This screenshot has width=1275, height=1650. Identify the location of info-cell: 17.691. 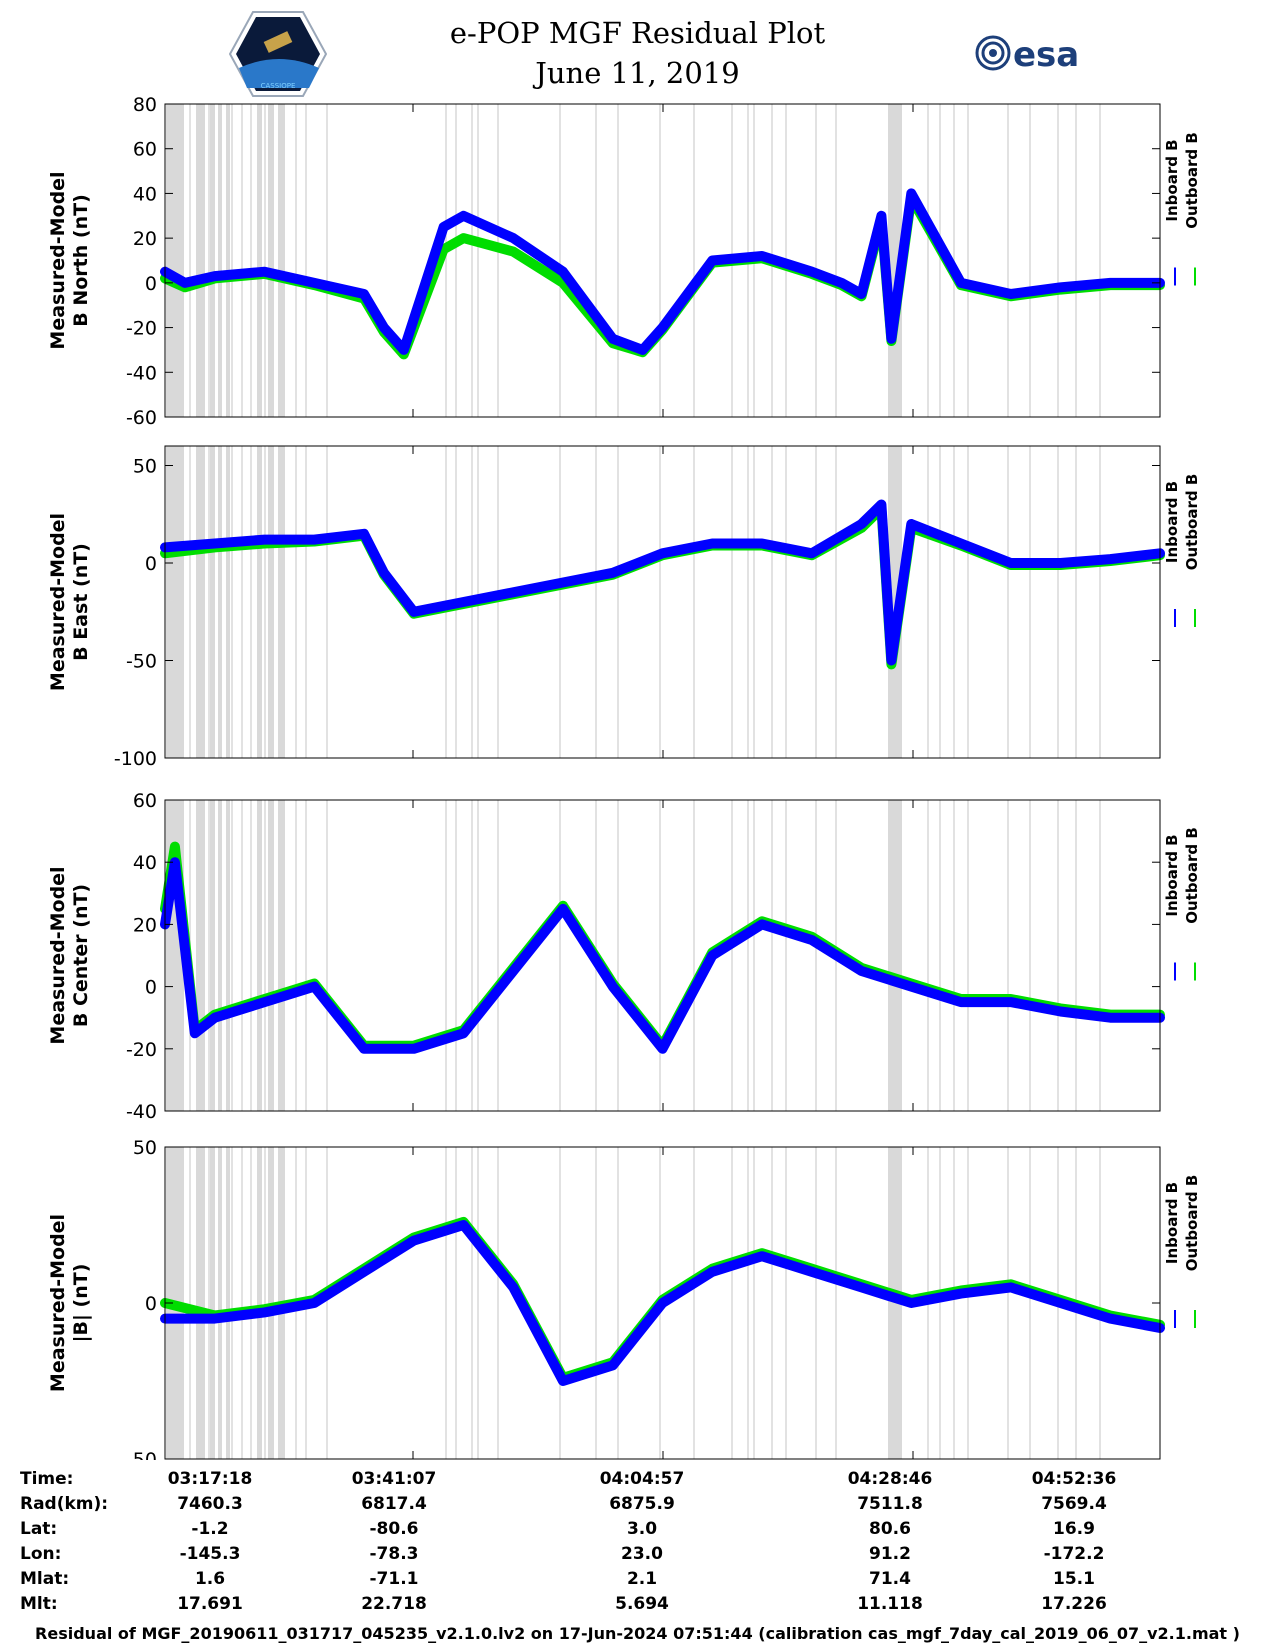
(210, 1603).